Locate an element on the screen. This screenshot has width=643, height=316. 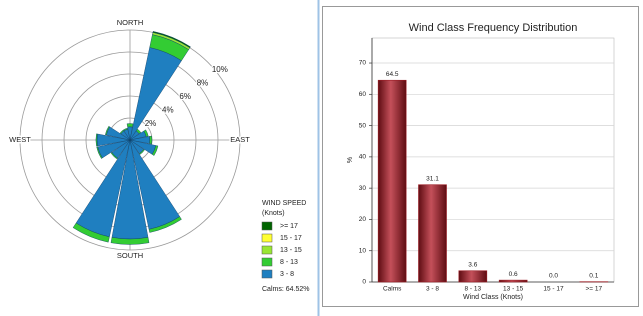
x-tick-label: Calms is located at coordinates (392, 289).